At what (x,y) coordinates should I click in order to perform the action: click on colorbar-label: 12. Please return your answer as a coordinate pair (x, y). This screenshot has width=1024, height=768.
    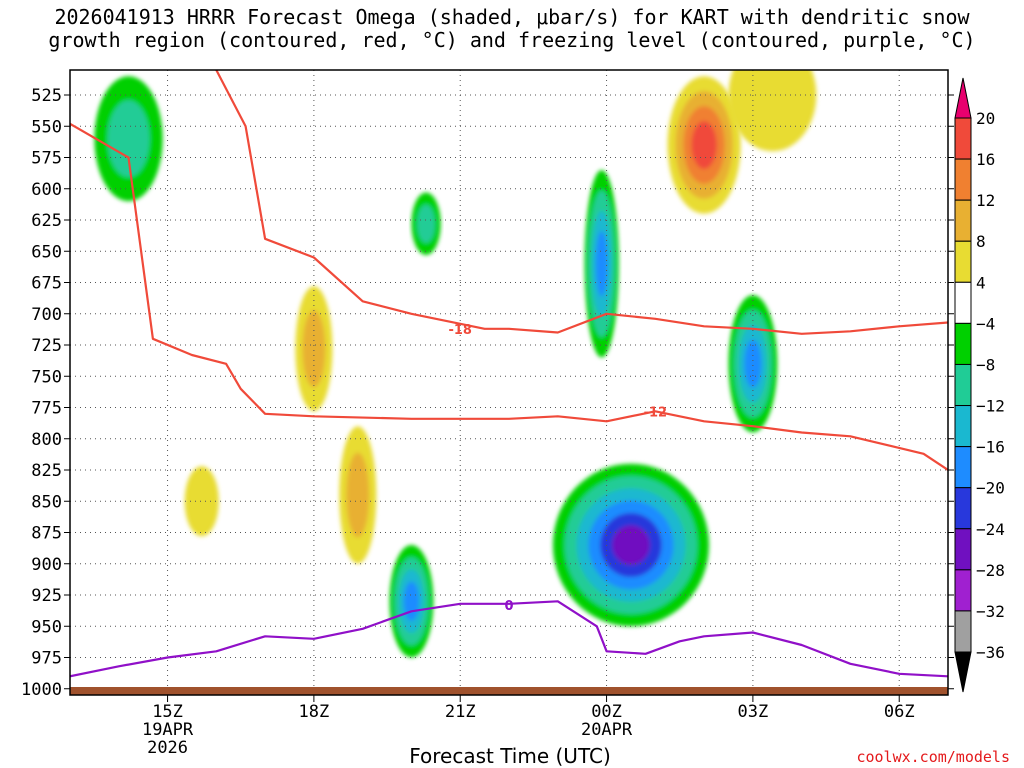
    Looking at the image, I should click on (985, 200).